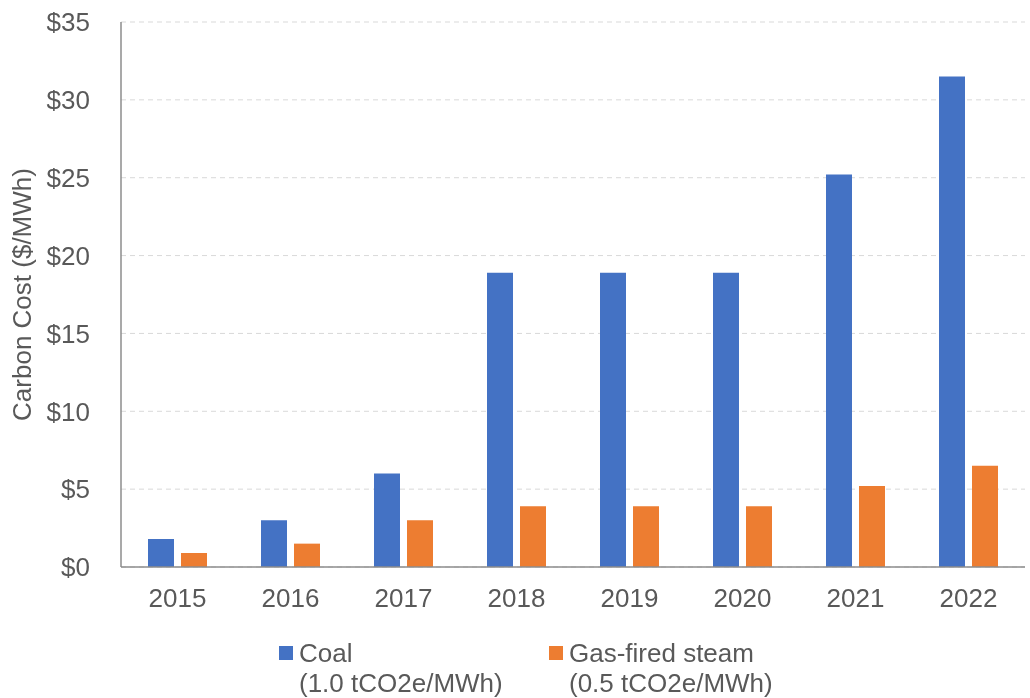 The image size is (1030, 698). What do you see at coordinates (68, 411) in the screenshot?
I see `y-tick-label: $10` at bounding box center [68, 411].